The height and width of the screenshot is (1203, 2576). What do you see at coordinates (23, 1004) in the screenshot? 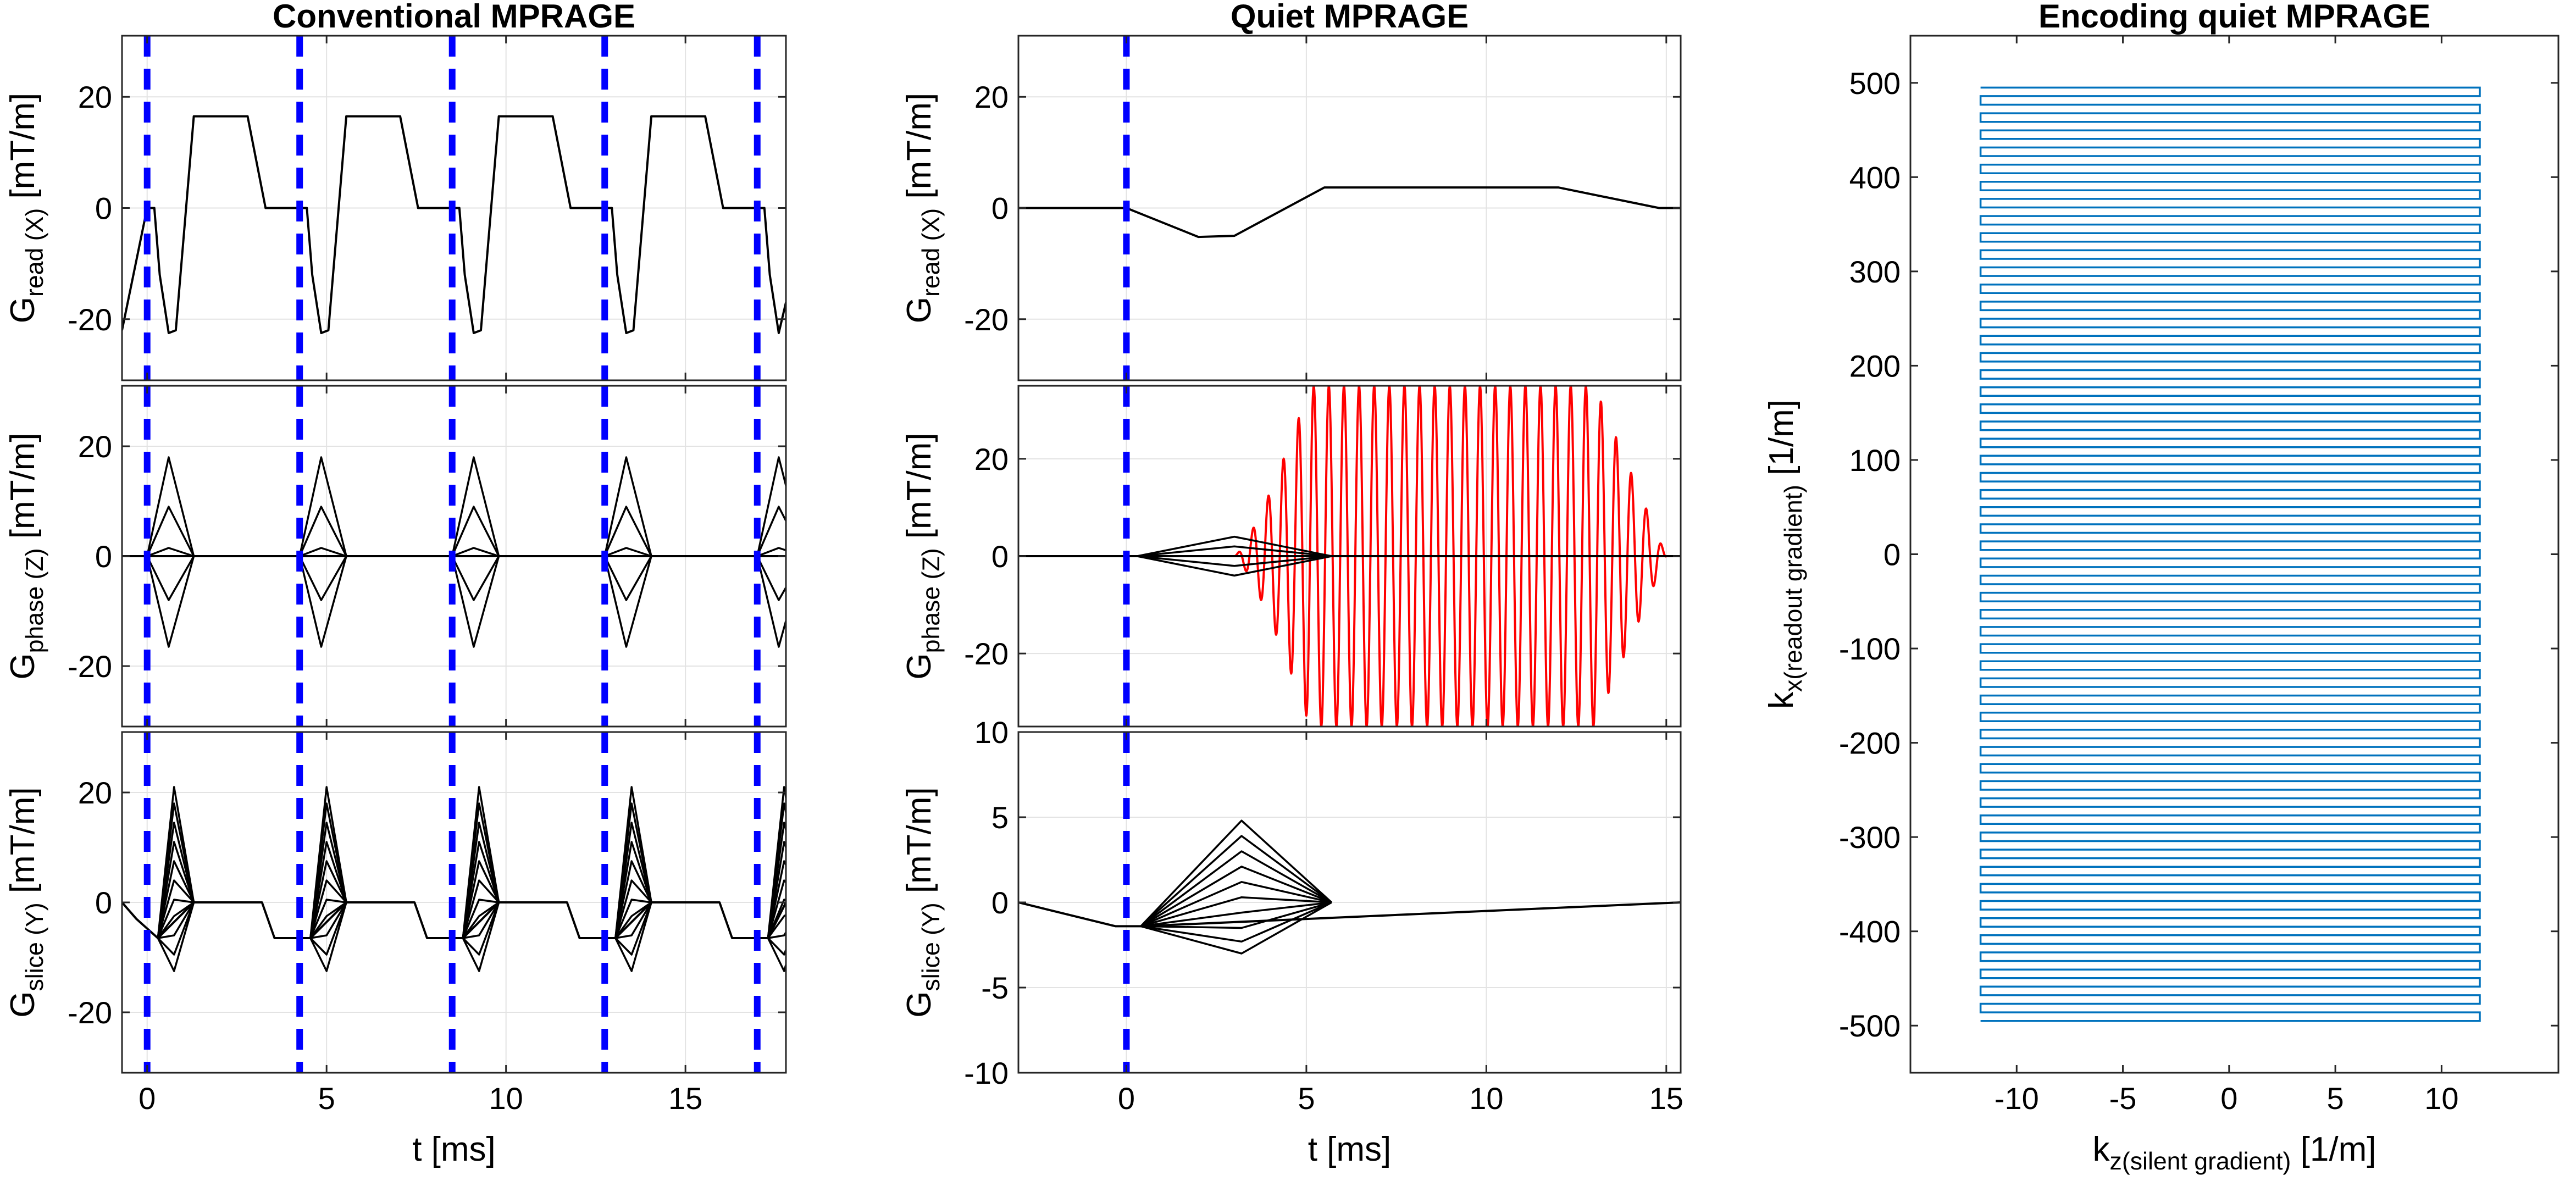
I see `conv-slice-ylabel-main: G` at bounding box center [23, 1004].